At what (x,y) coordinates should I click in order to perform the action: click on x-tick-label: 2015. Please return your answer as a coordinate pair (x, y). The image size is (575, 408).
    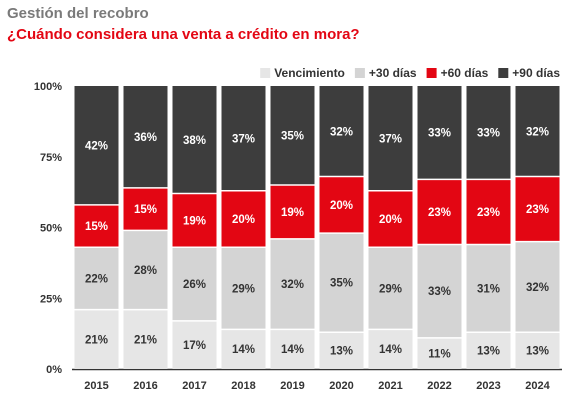
    Looking at the image, I should click on (96, 386).